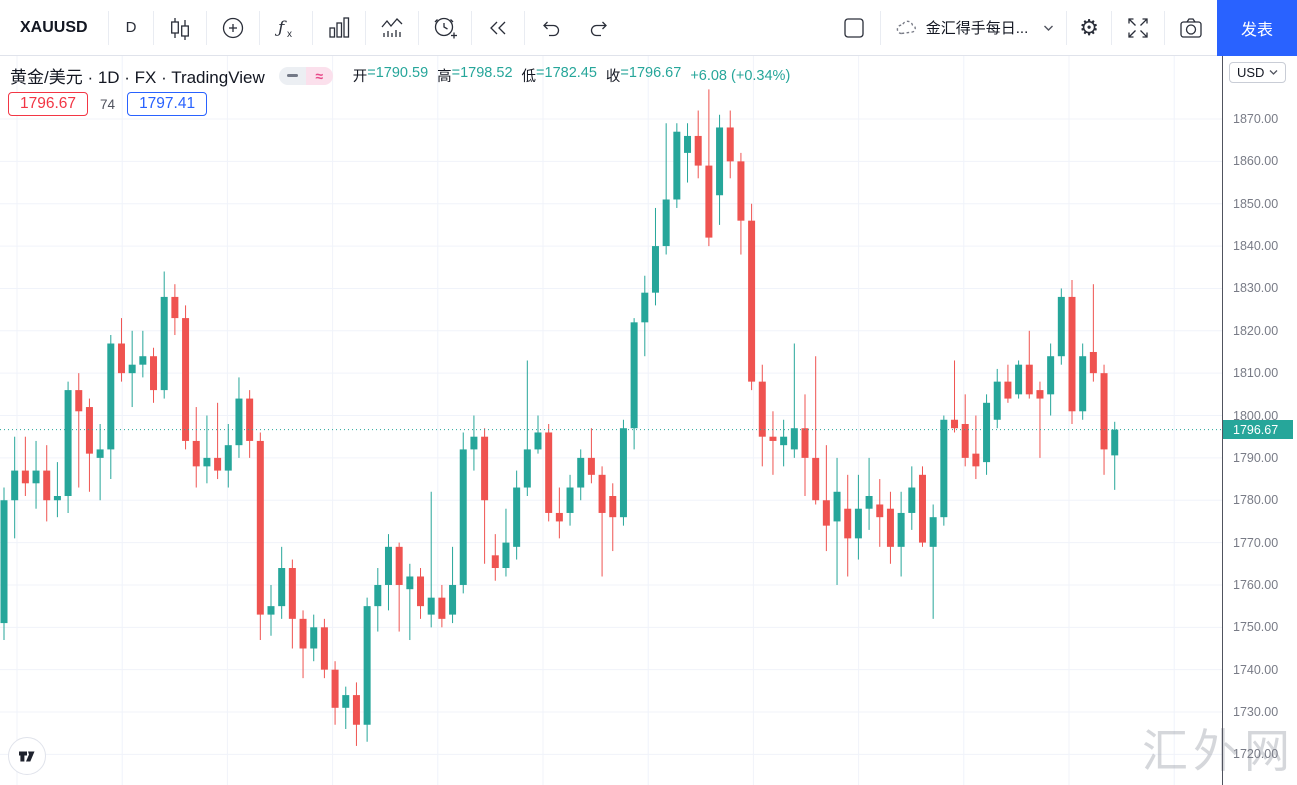  Describe the element at coordinates (339, 28) in the screenshot. I see `indicator-templates-button` at that location.